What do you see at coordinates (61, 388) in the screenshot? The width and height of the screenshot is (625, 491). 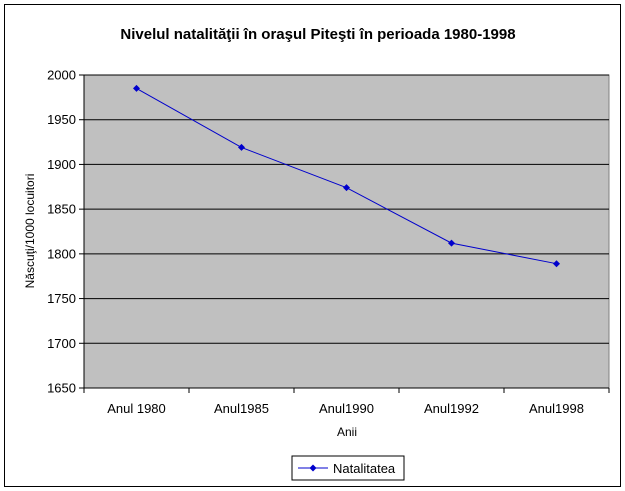 I see `y-tick-label: 1650` at bounding box center [61, 388].